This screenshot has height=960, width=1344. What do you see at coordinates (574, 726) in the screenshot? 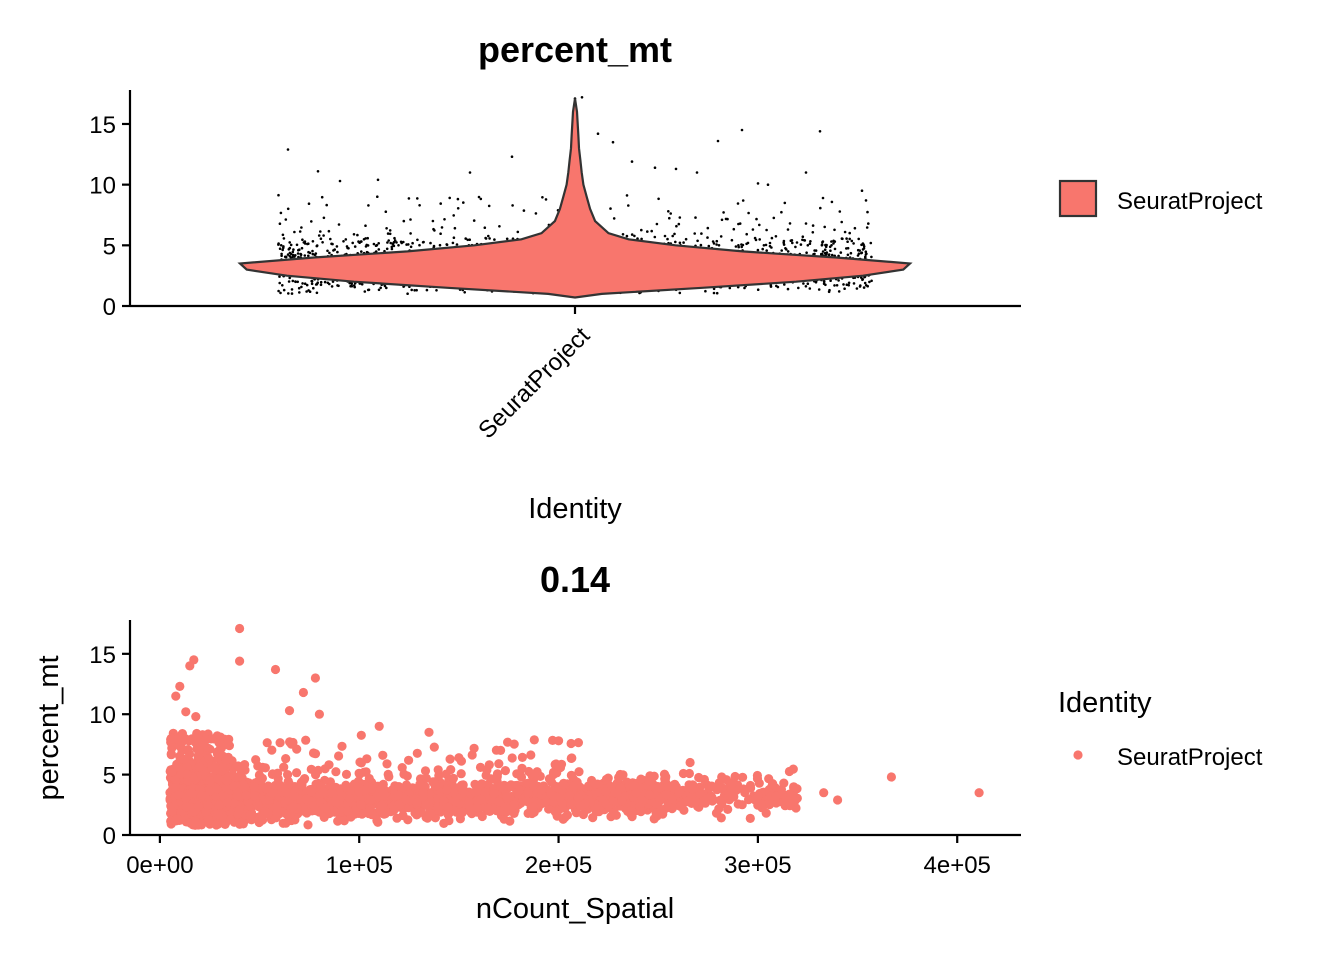
I see `scatter-points` at bounding box center [574, 726].